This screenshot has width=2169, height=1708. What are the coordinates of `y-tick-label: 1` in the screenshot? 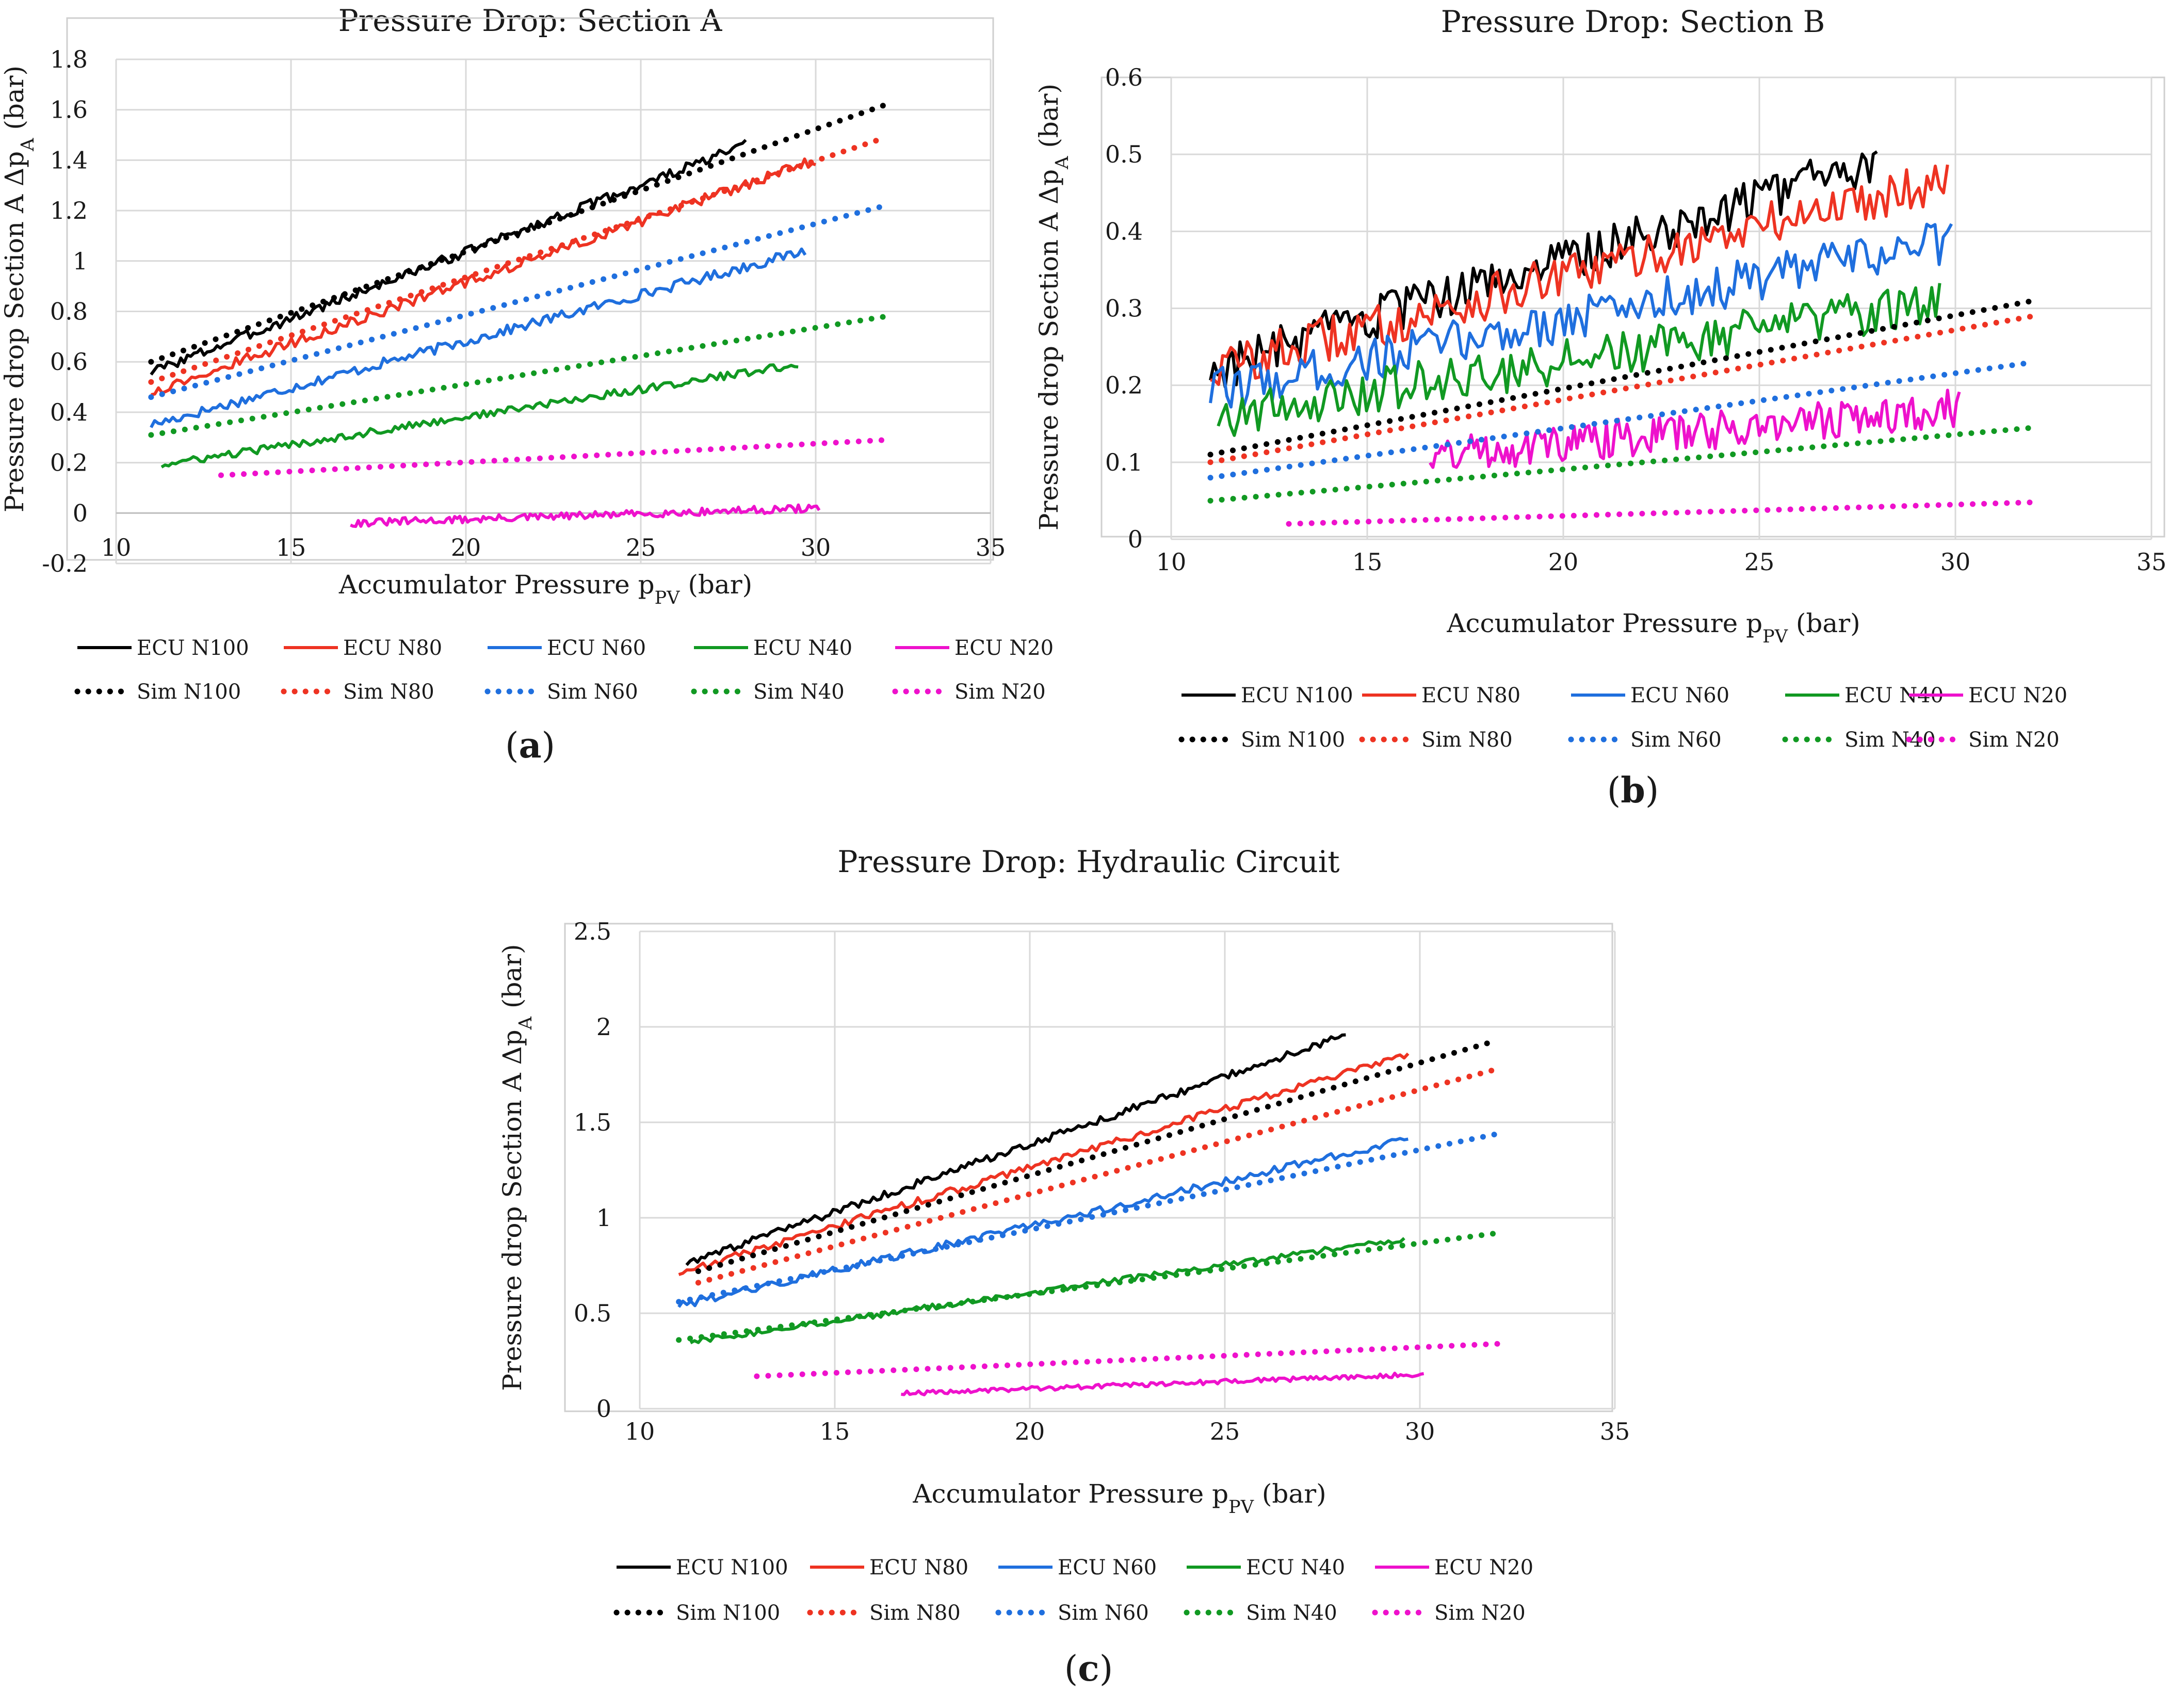 It's located at (603, 1218).